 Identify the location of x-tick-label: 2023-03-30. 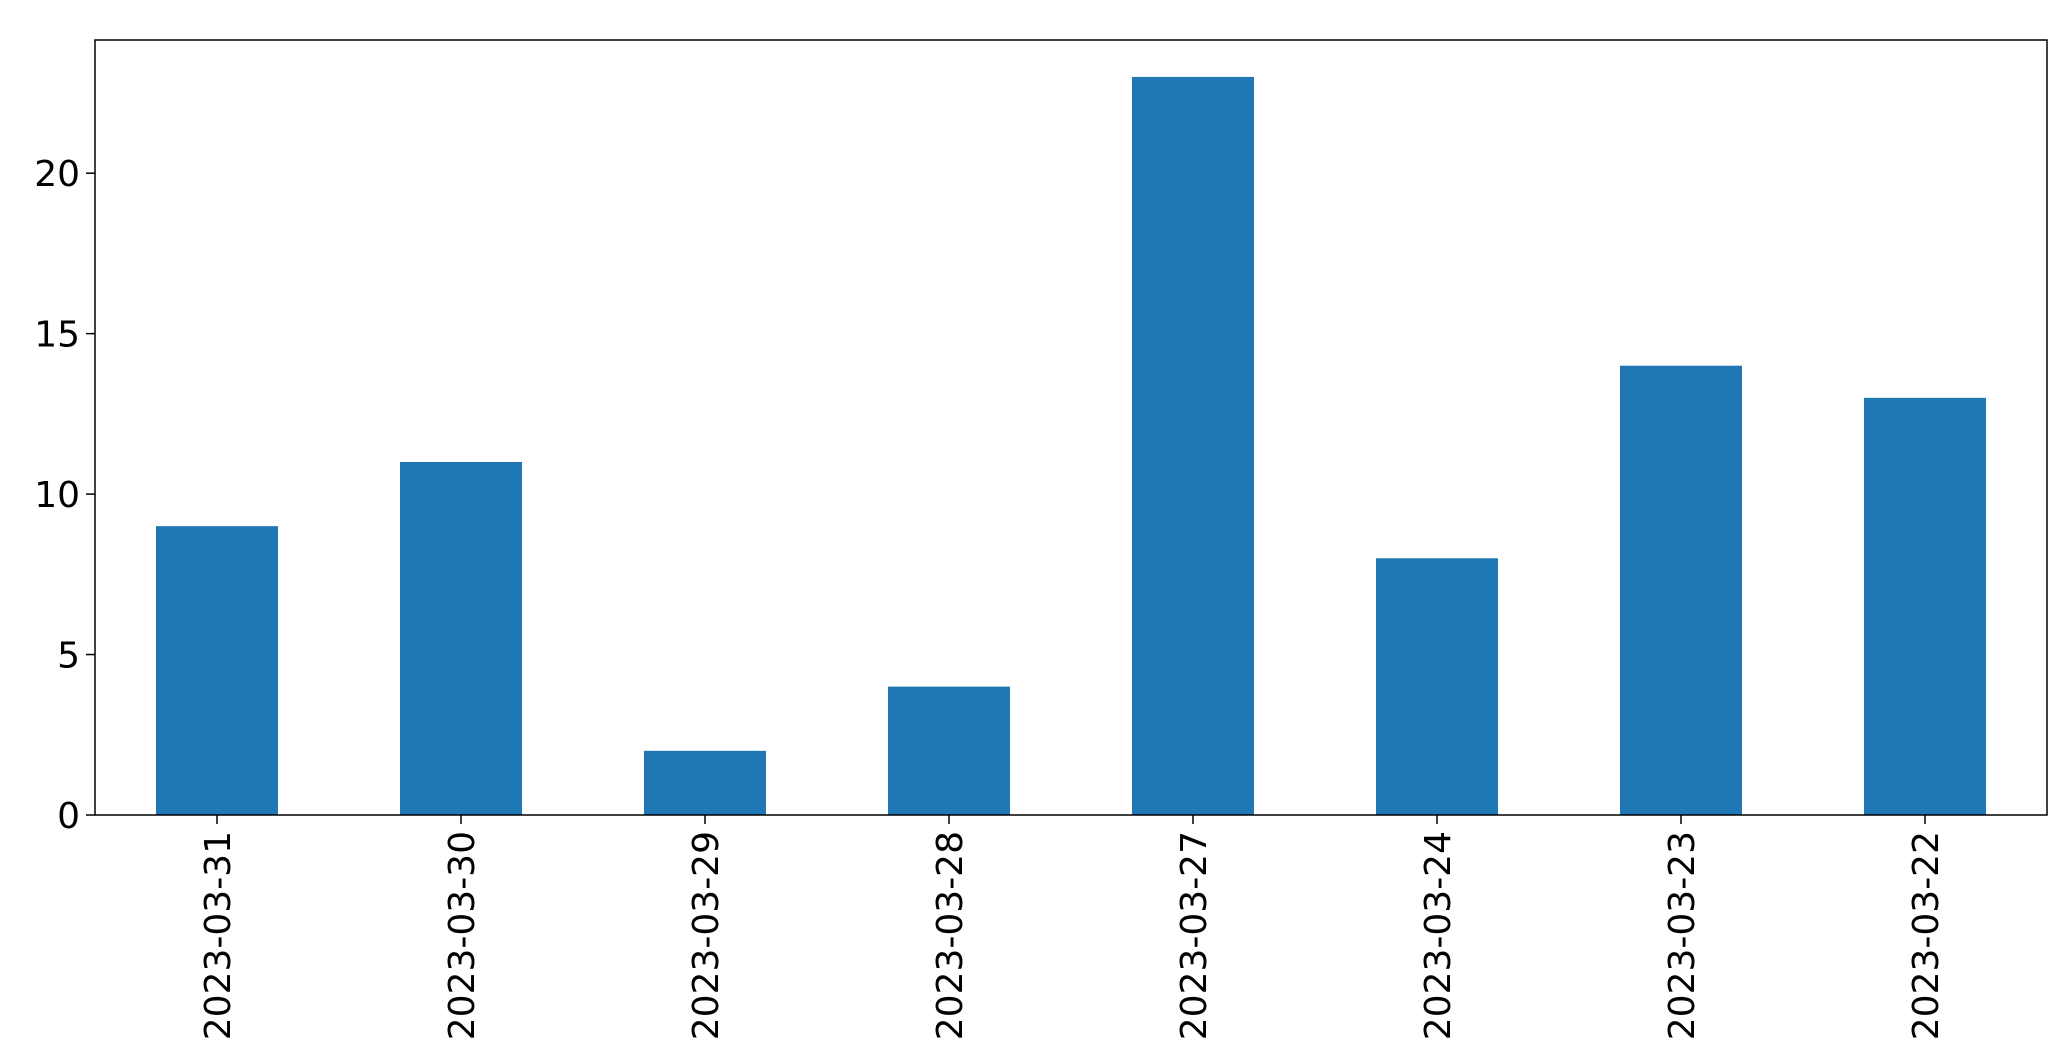
(462, 935).